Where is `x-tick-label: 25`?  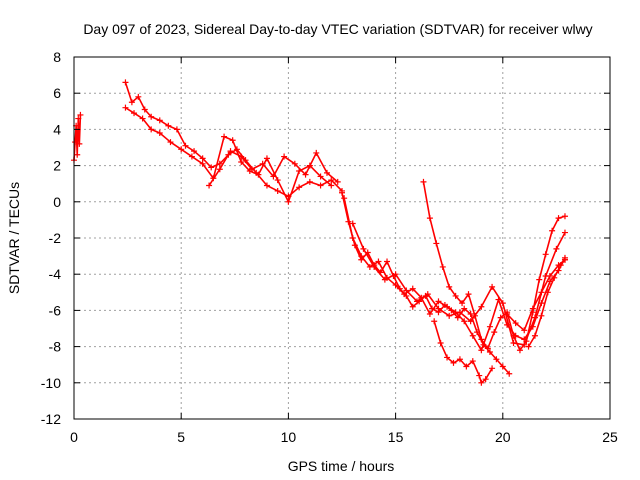 x-tick-label: 25 is located at coordinates (610, 437).